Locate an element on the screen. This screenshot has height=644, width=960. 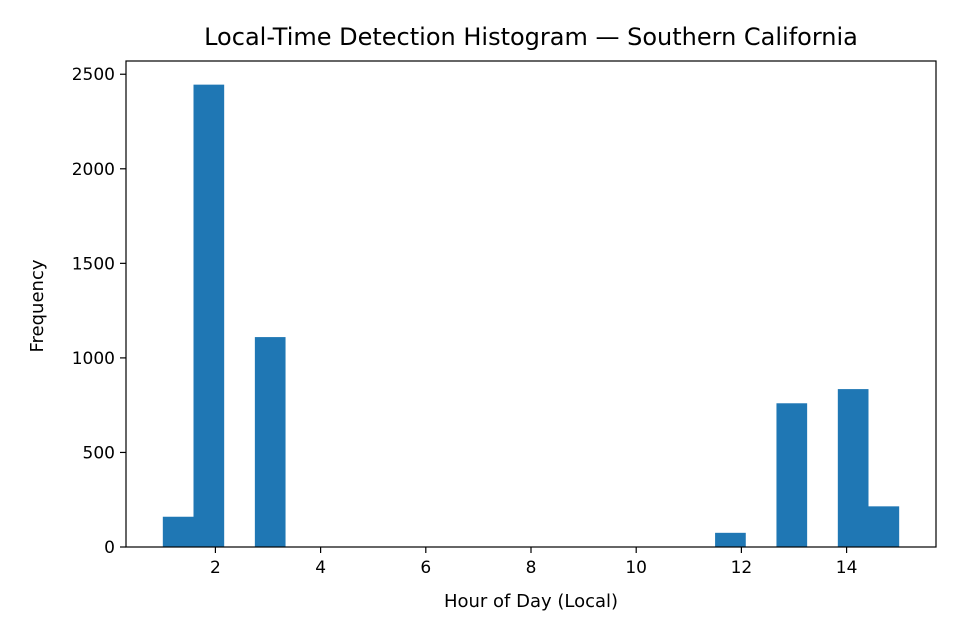
x-tick-label: 14 is located at coordinates (847, 568).